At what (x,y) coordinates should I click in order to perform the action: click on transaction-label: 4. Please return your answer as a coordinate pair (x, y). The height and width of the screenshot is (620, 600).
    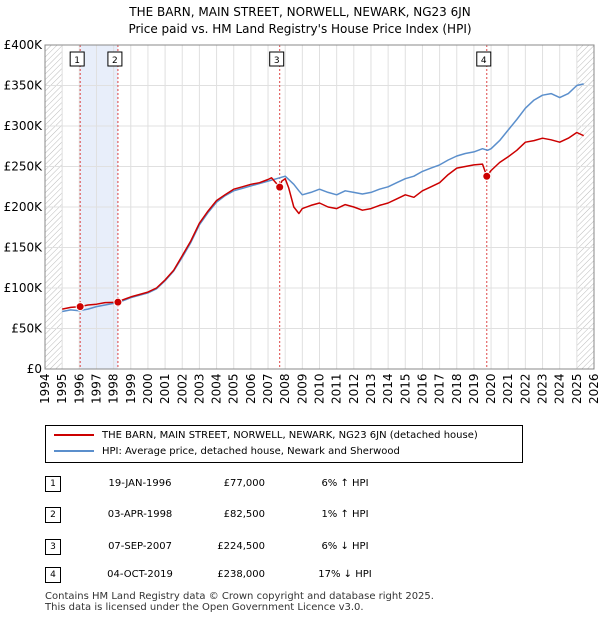
    Looking at the image, I should click on (484, 61).